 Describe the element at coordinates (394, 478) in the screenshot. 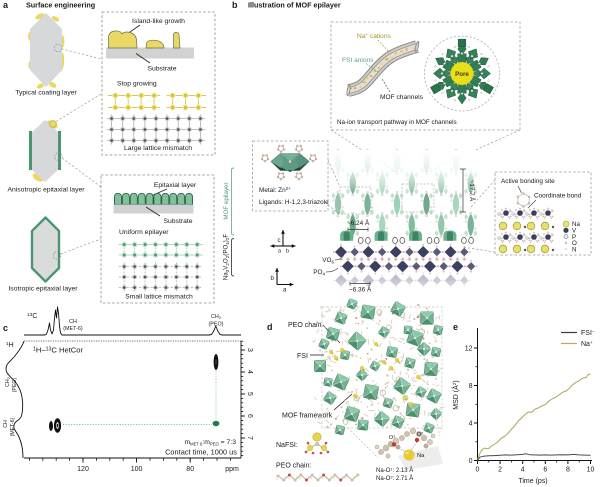

I see `svg-text: Na-O2: 2.71 Å` at that location.